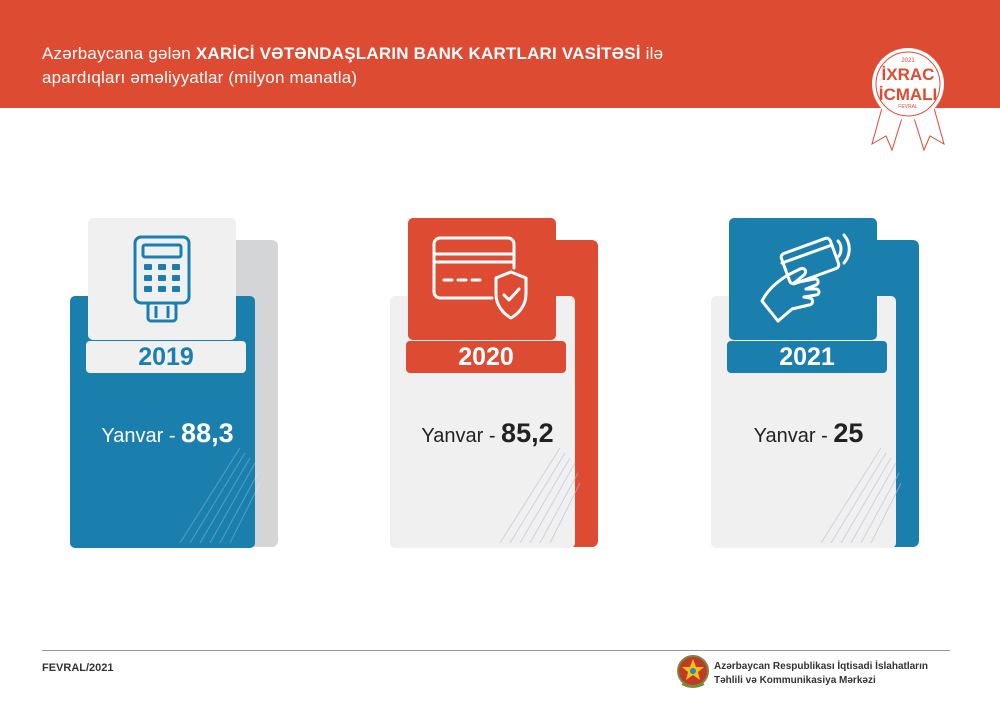 Image resolution: width=1000 pixels, height=707 pixels. Describe the element at coordinates (166, 357) in the screenshot. I see `year-label: 2019` at that location.